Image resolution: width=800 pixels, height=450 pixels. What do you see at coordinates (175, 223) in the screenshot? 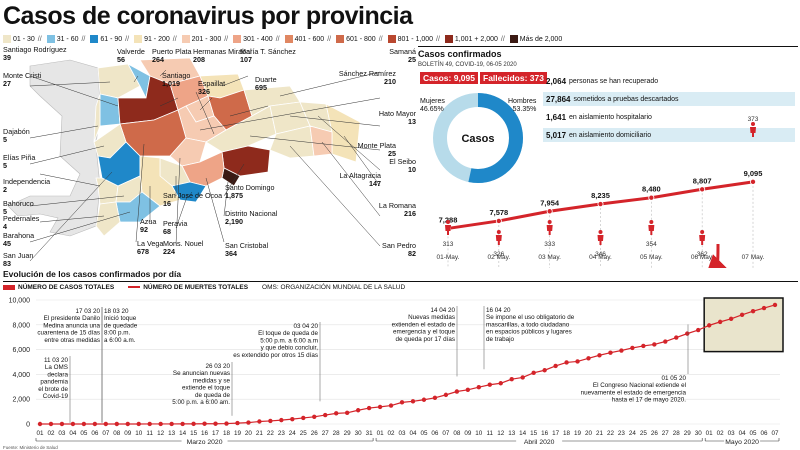
I see `province-name: Peravia` at bounding box center [175, 223].